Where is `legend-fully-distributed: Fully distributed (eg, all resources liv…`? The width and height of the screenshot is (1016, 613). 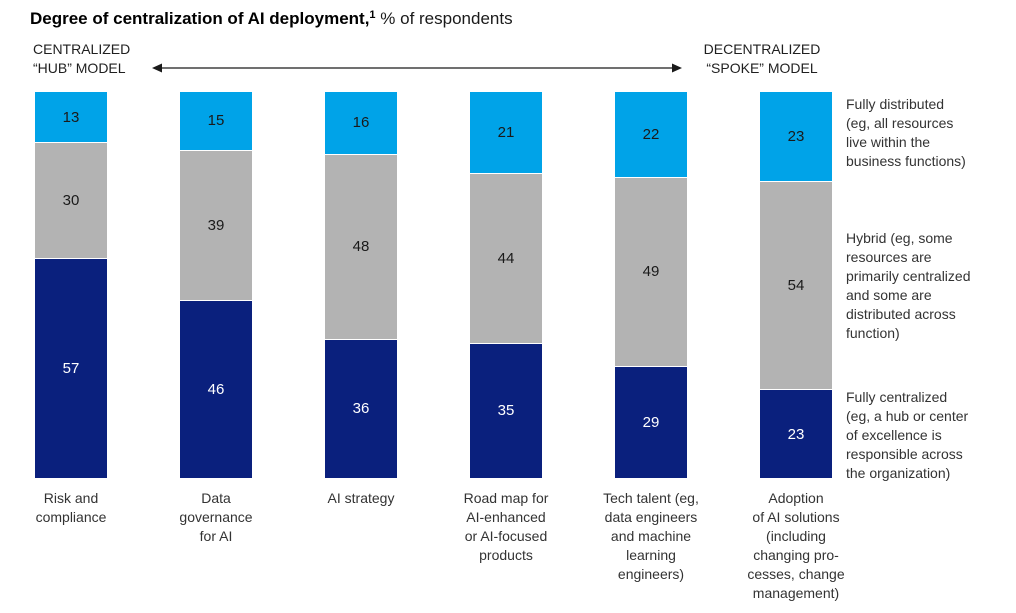 legend-fully-distributed: Fully distributed (eg, all resources liv… is located at coordinates (906, 132).